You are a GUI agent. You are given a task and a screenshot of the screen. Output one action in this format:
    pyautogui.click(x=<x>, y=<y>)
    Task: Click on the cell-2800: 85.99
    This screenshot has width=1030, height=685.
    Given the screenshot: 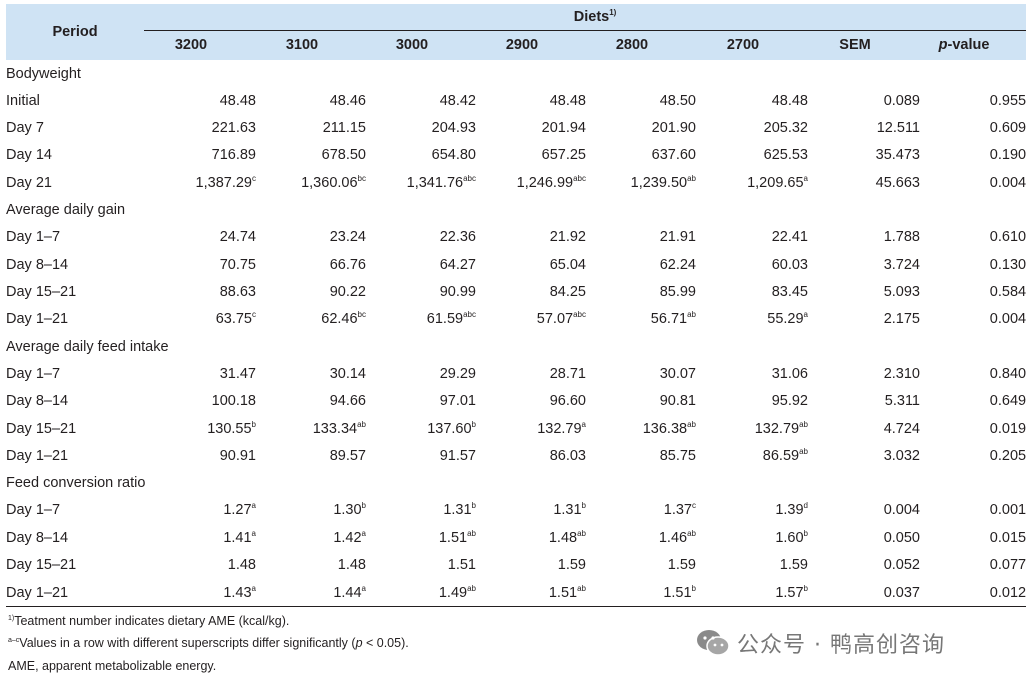 What is the action you would take?
    pyautogui.click(x=641, y=291)
    